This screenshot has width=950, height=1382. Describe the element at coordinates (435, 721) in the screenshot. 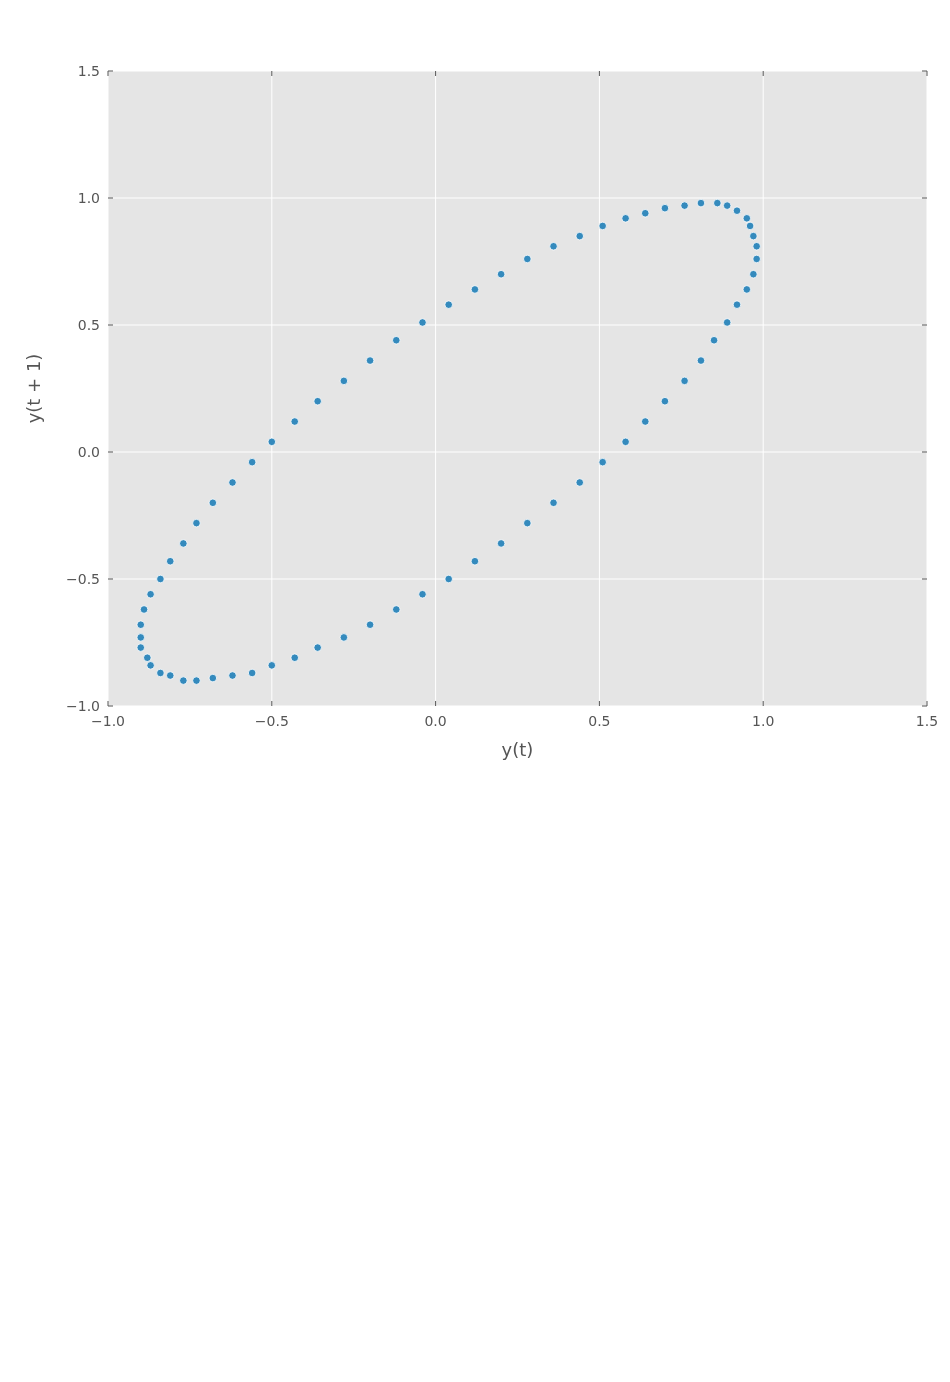

I see `x-tick-label: 0.0` at that location.